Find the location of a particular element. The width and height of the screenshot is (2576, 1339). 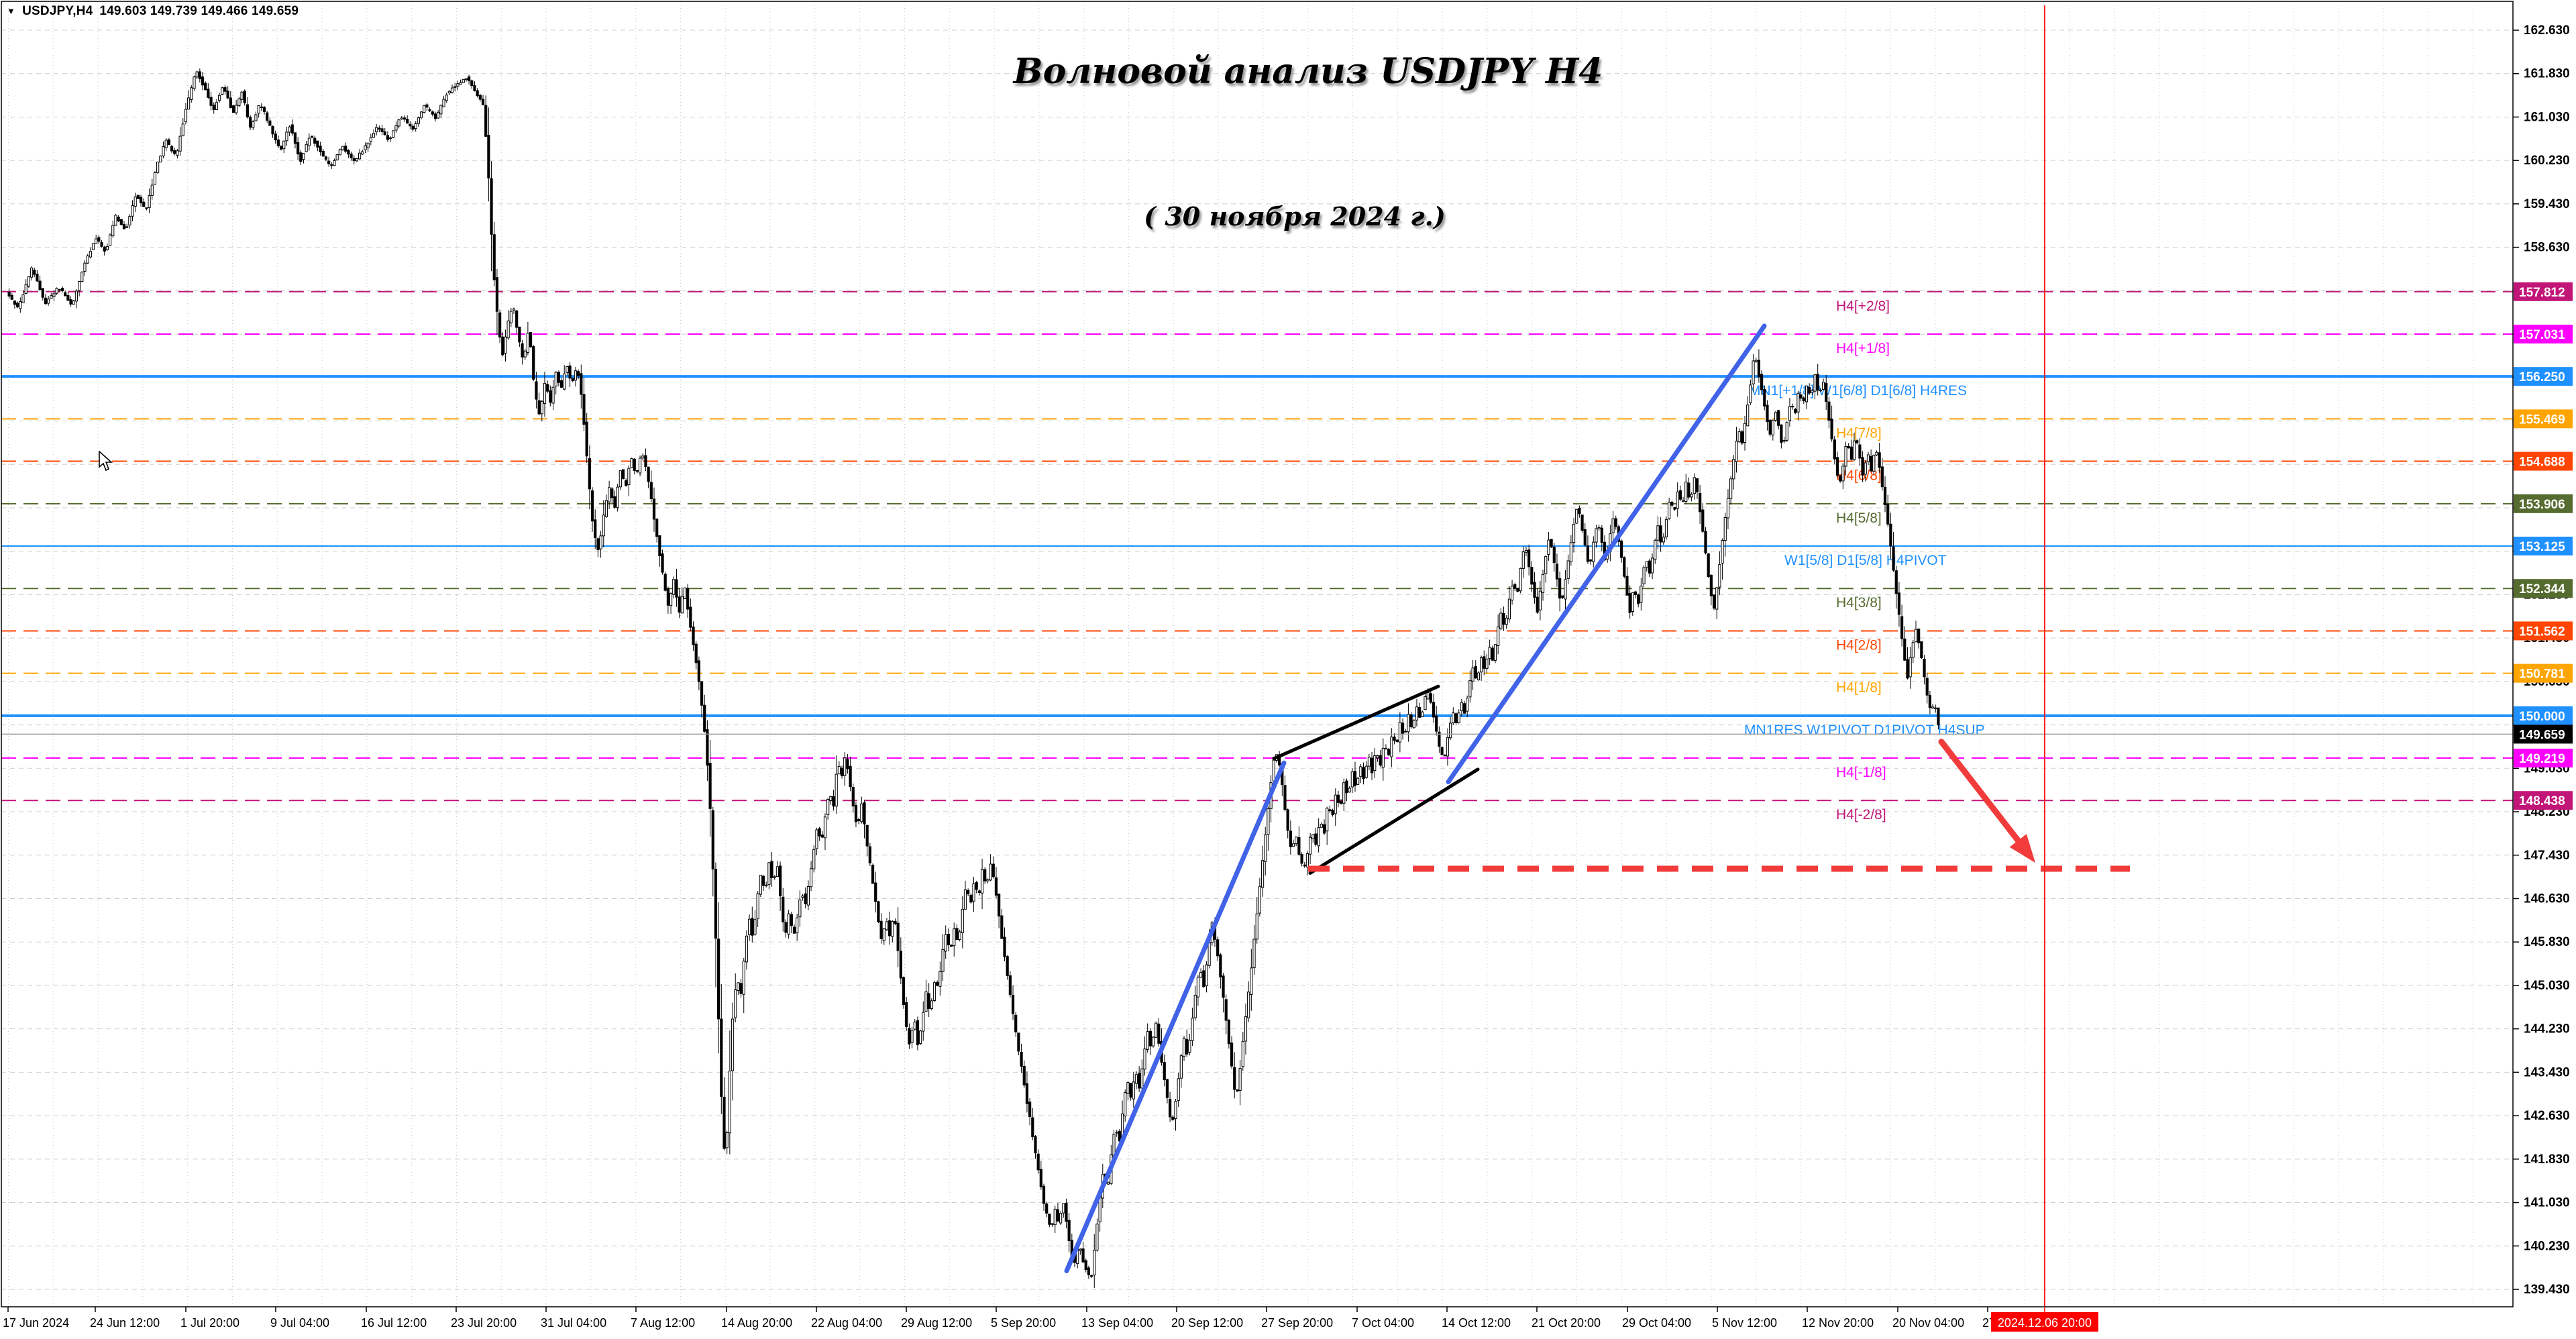

price-tick-label: 144.230 is located at coordinates (2547, 1029).